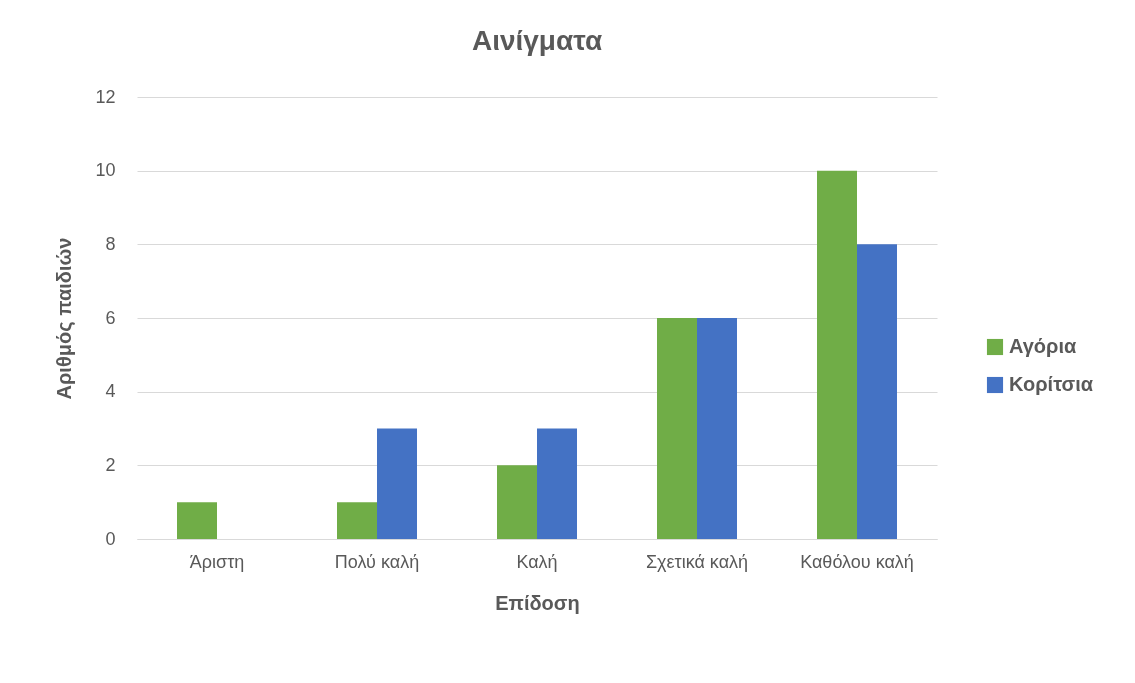 The width and height of the screenshot is (1135, 683). Describe the element at coordinates (110, 317) in the screenshot. I see `y-tick-label: 6` at that location.